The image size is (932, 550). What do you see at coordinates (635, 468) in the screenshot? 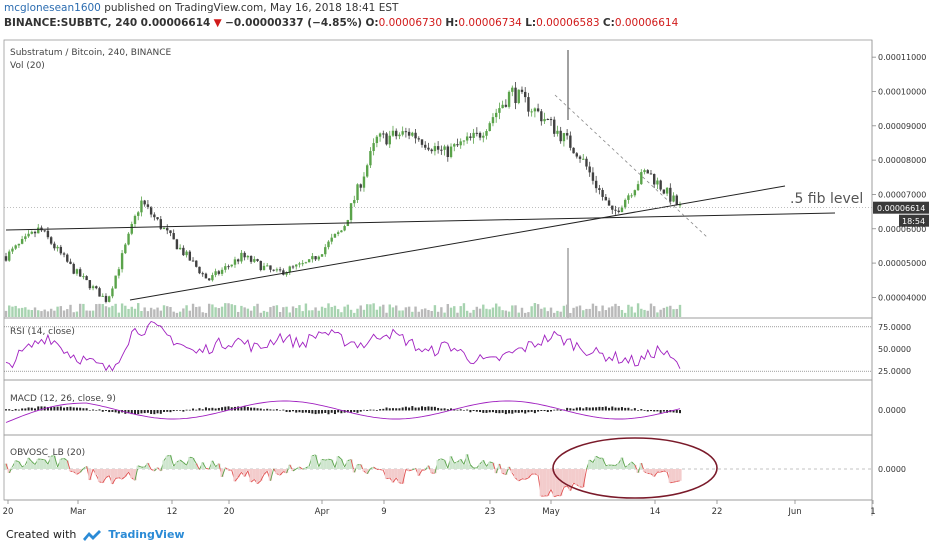
I see `highlight-ellipse` at bounding box center [635, 468].